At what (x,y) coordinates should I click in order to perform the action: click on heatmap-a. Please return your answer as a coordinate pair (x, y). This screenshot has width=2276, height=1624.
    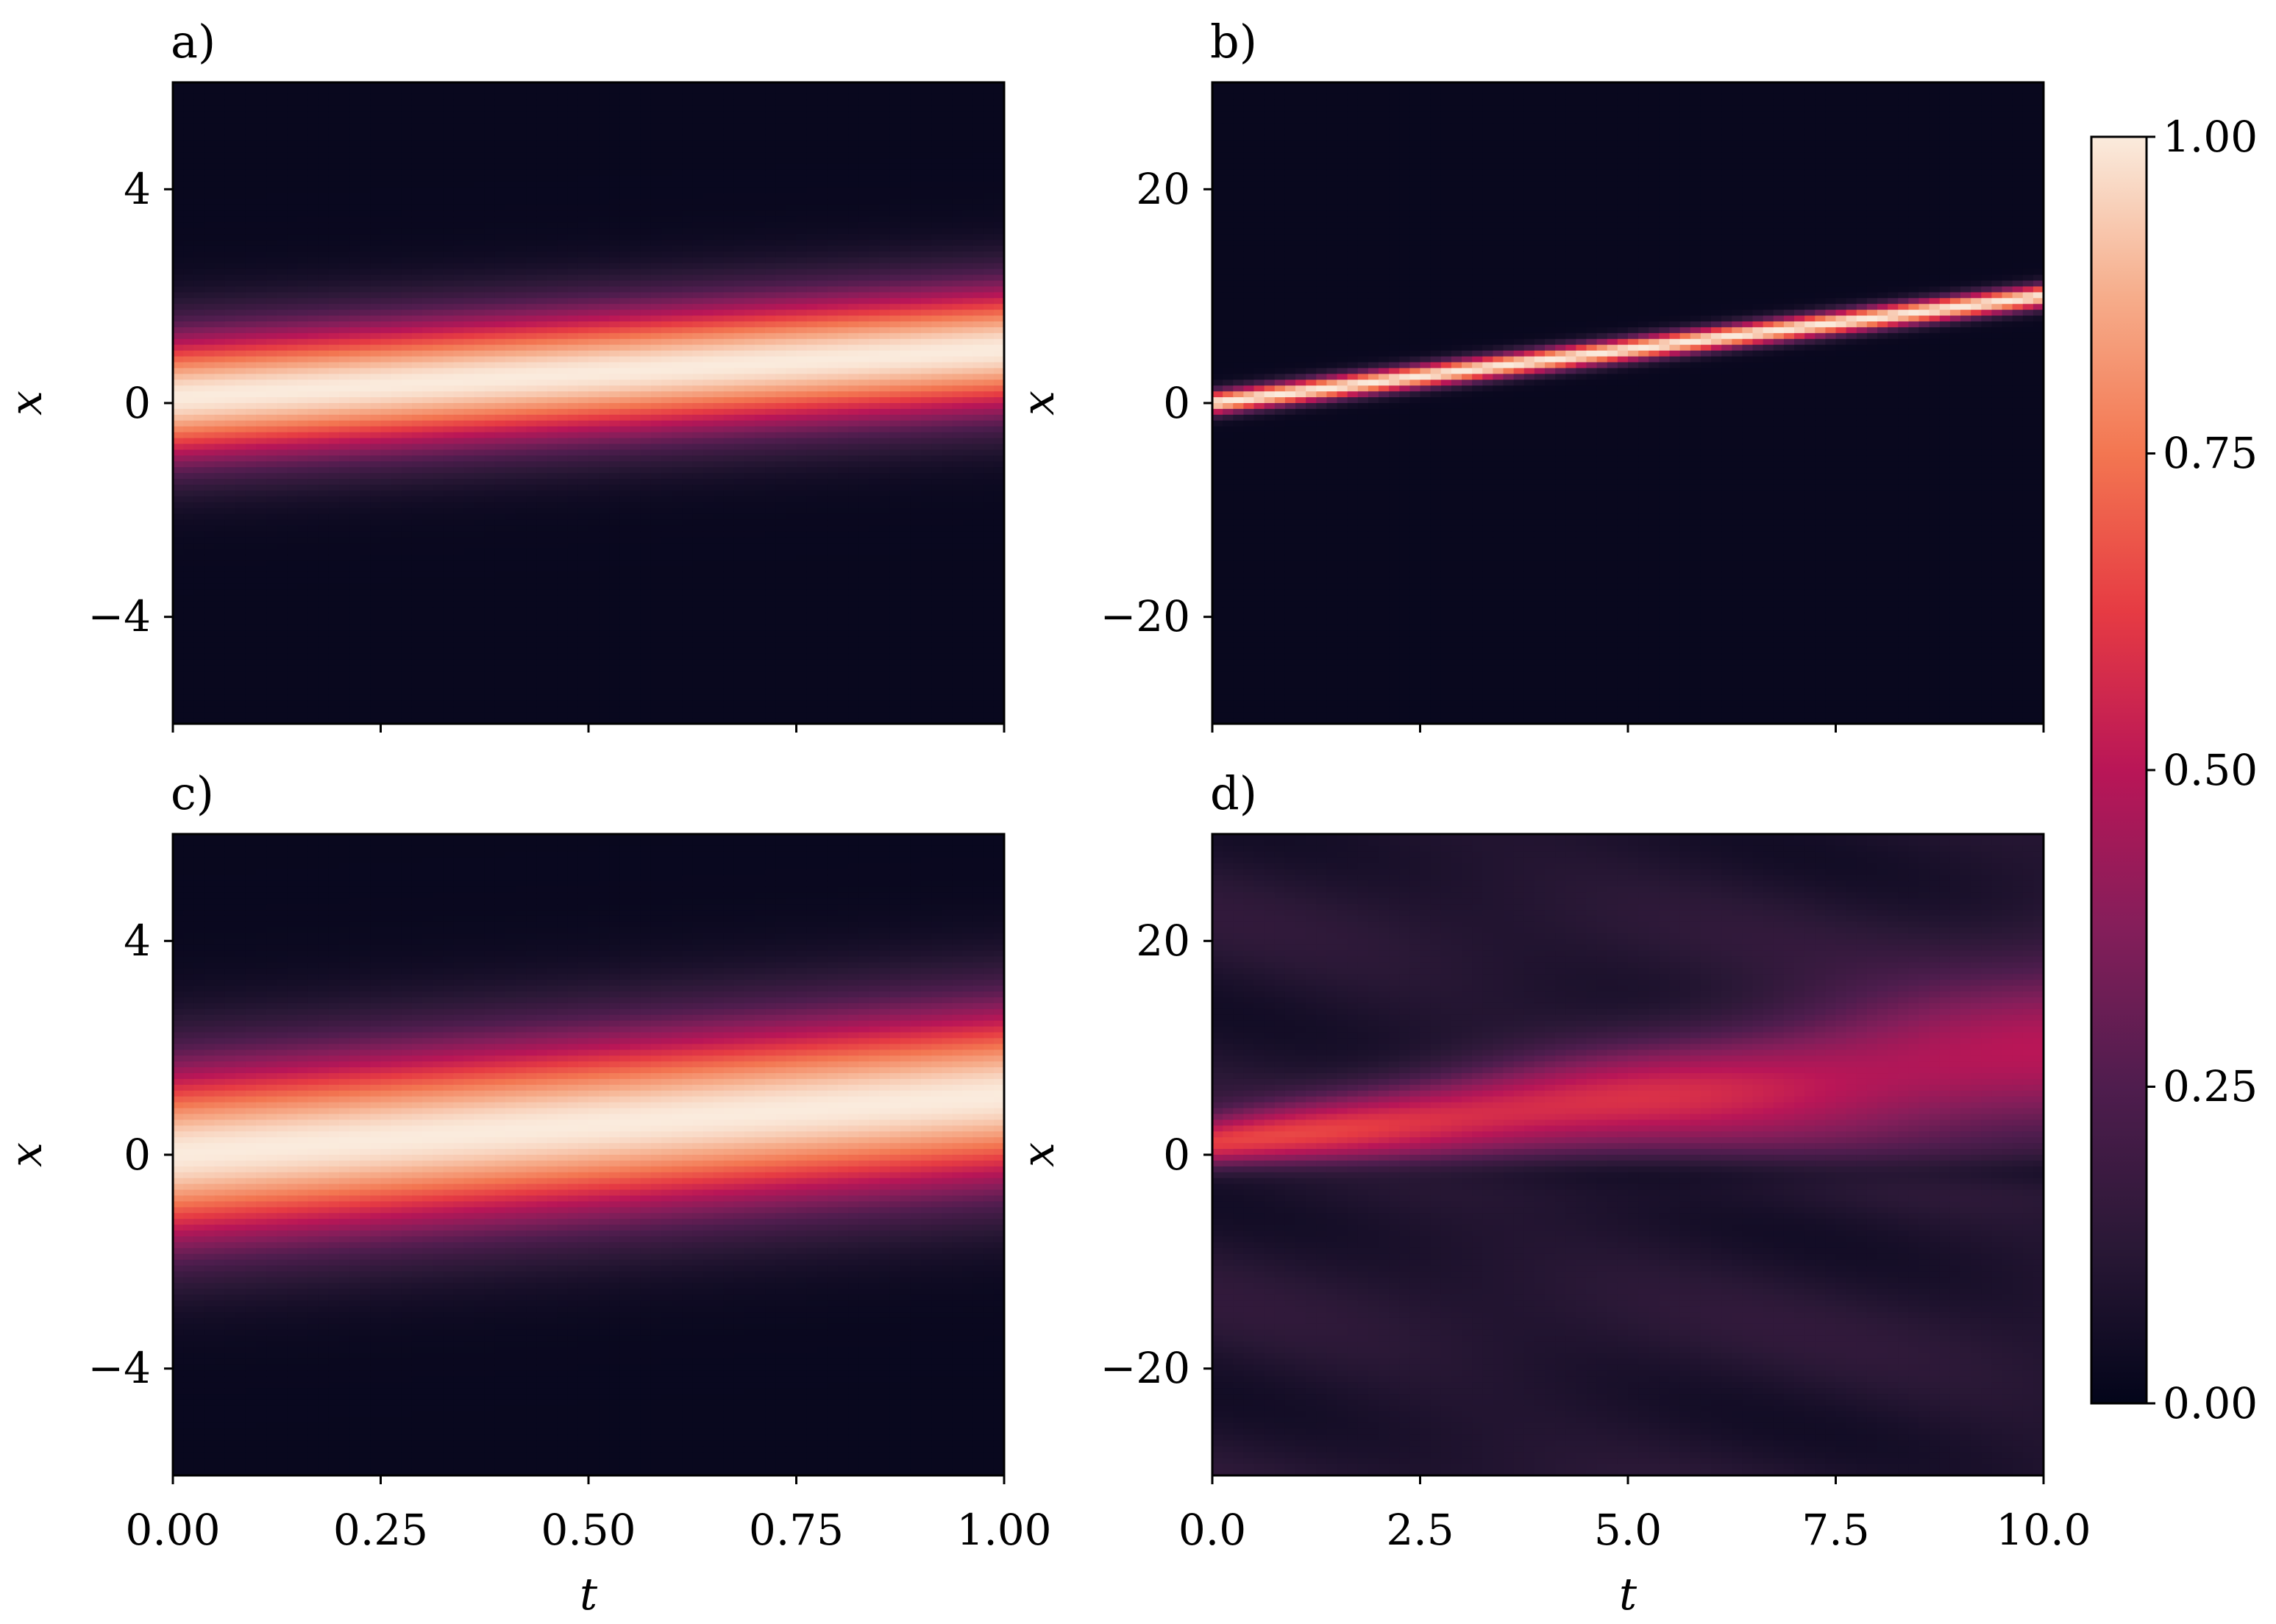
    Looking at the image, I should click on (589, 403).